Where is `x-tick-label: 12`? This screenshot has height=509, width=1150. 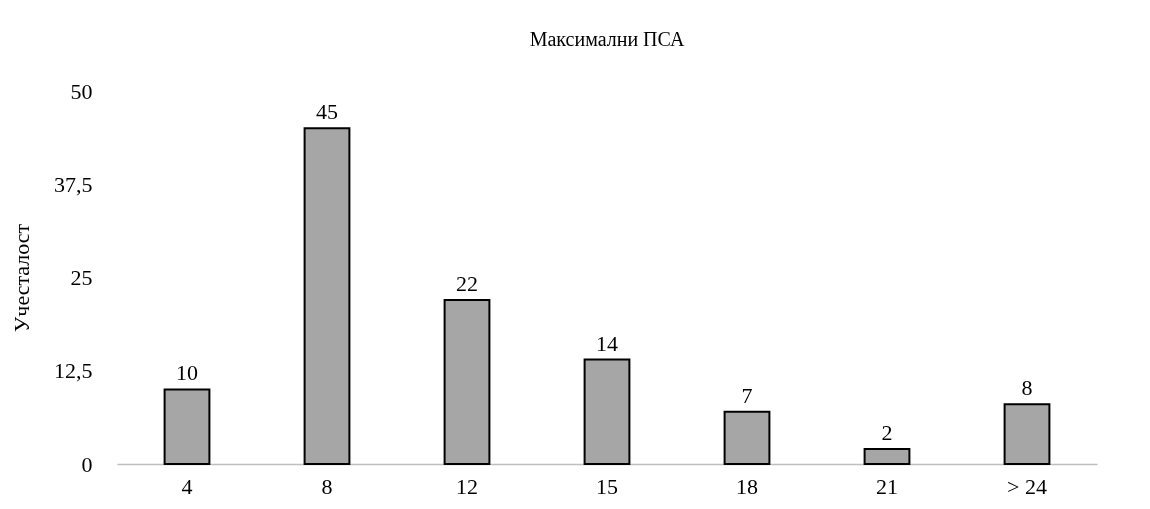
x-tick-label: 12 is located at coordinates (467, 486).